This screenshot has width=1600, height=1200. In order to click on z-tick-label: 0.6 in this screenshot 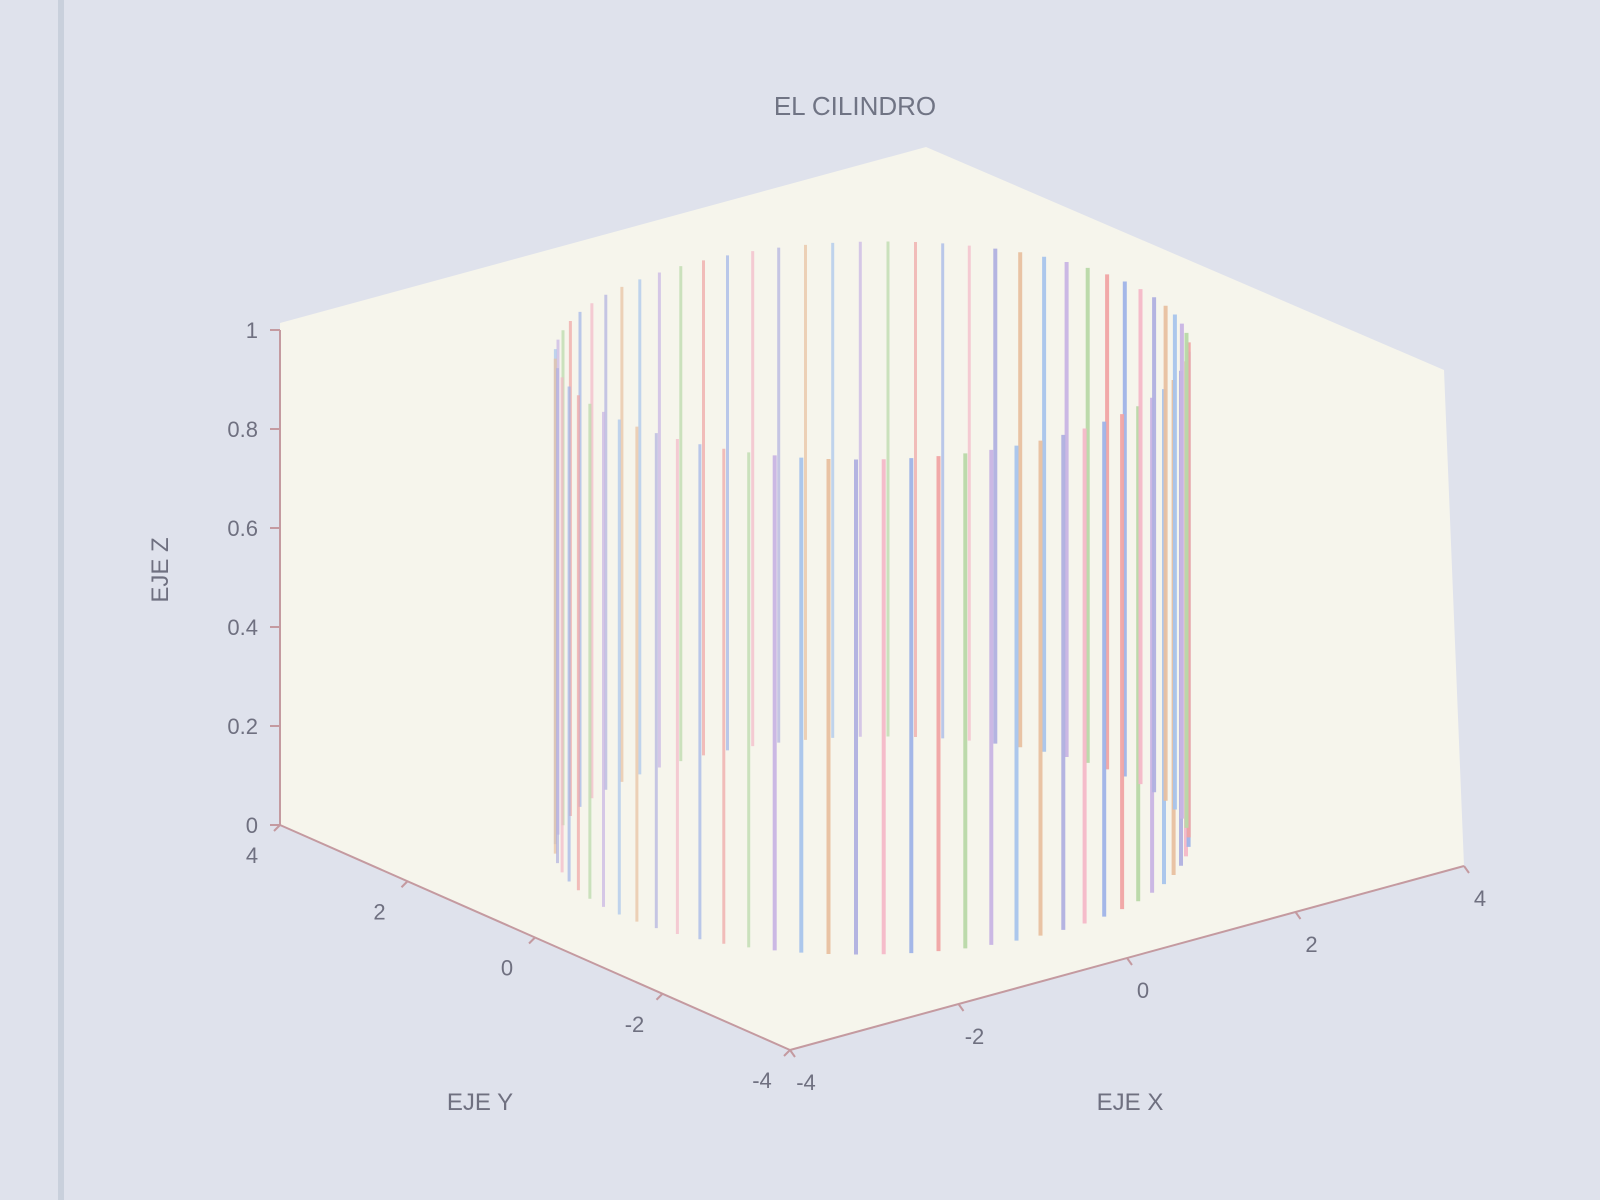, I will do `click(242, 528)`.